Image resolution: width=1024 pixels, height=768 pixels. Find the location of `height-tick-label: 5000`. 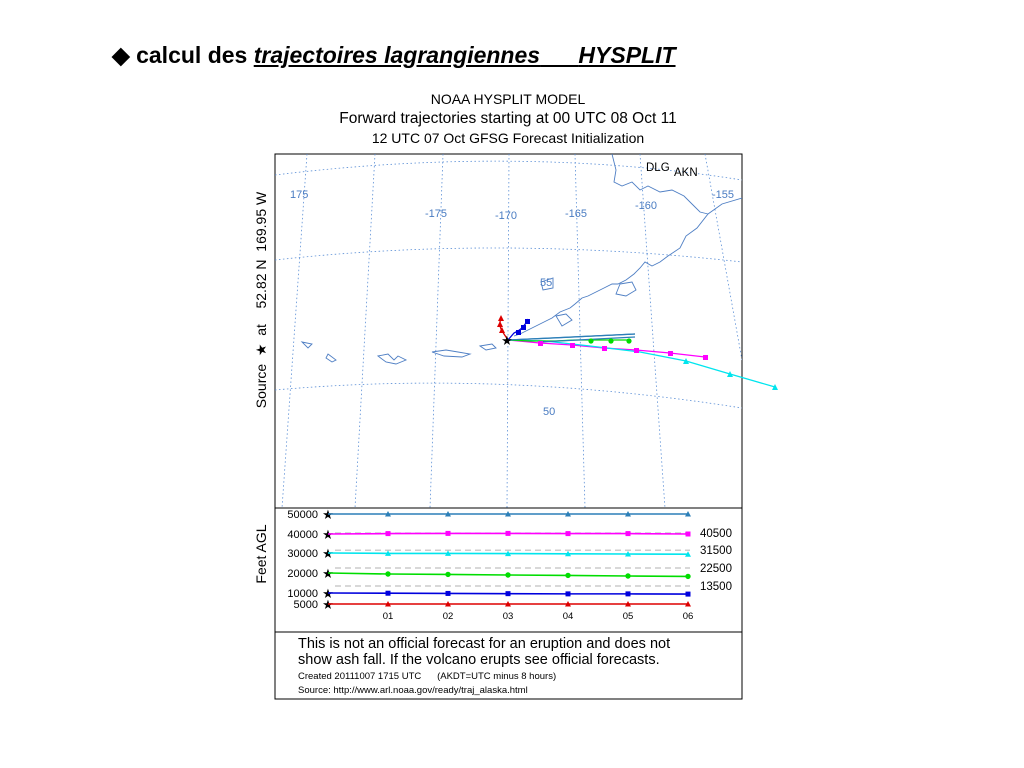

height-tick-label: 5000 is located at coordinates (306, 605).